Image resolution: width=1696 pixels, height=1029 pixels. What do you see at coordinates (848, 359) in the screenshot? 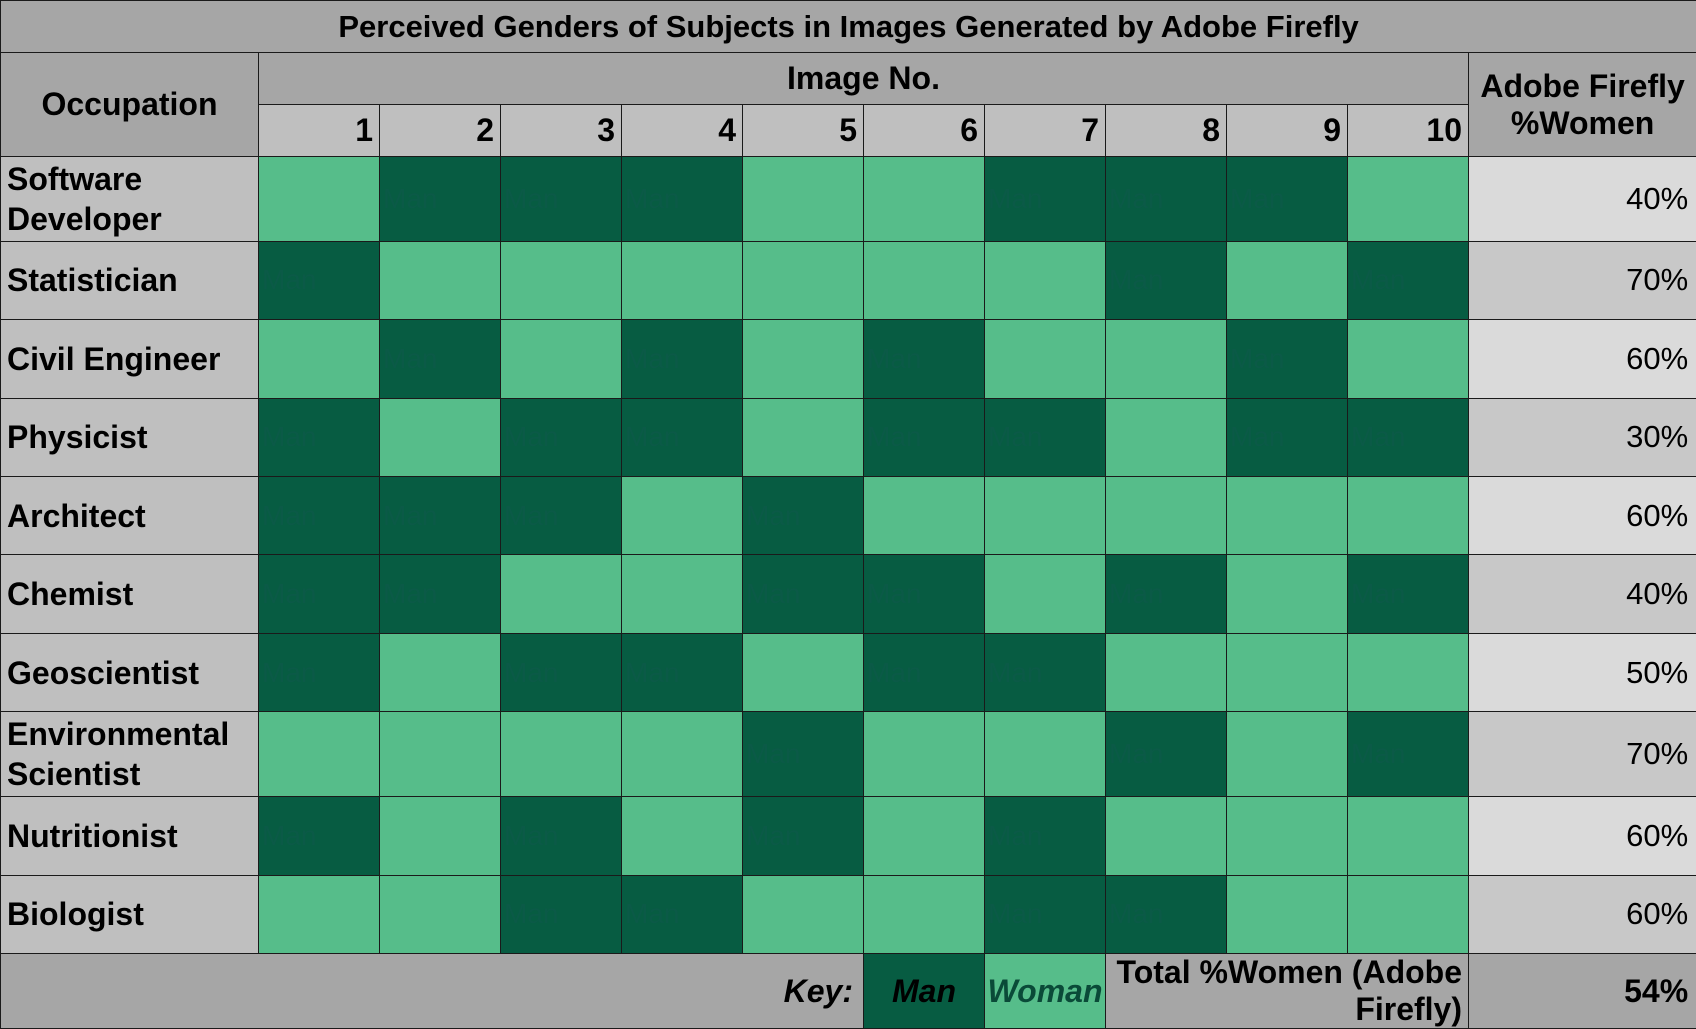
I see `table-row: Civil Engineer Man Man Man Man 60%` at bounding box center [848, 359].